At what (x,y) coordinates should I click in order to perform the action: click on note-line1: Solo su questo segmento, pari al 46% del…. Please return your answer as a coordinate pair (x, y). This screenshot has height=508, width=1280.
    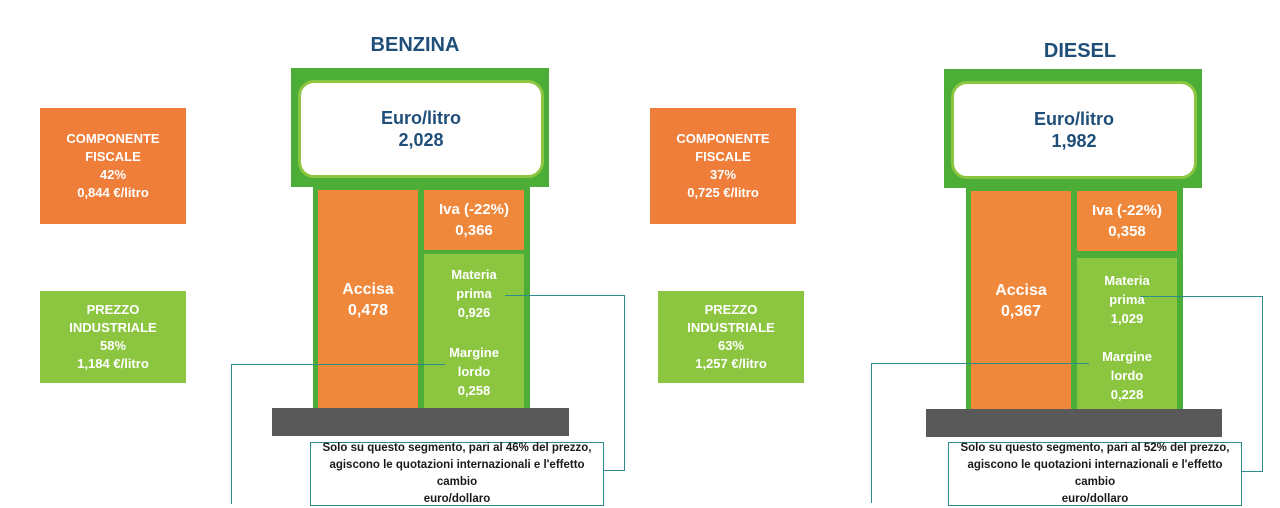
    Looking at the image, I should click on (457, 448).